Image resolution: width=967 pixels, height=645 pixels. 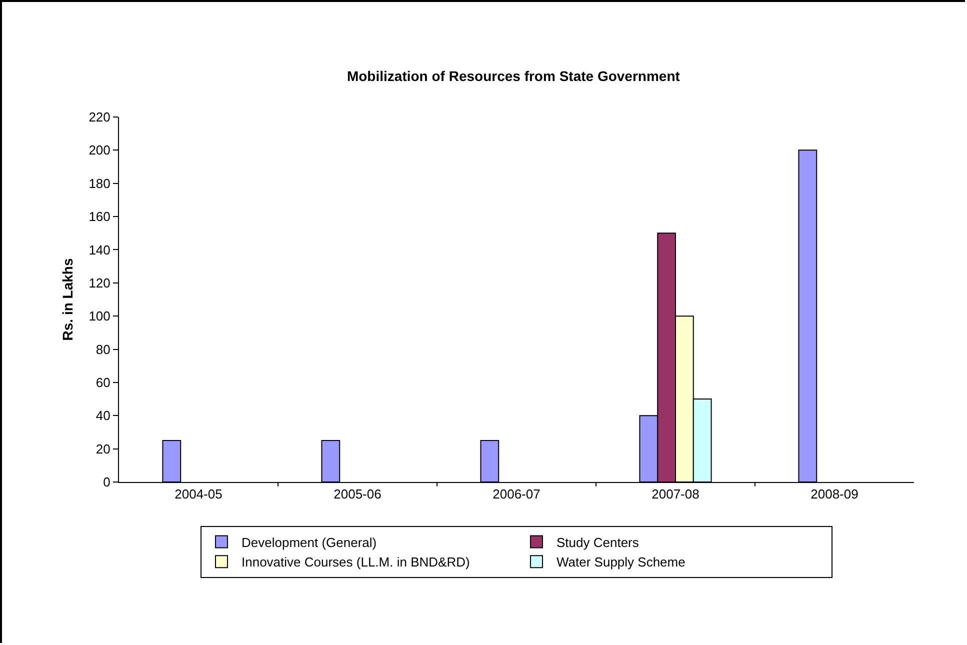 I want to click on legend-label: Innovative Courses (LL.M. in BND&RD), so click(x=356, y=562).